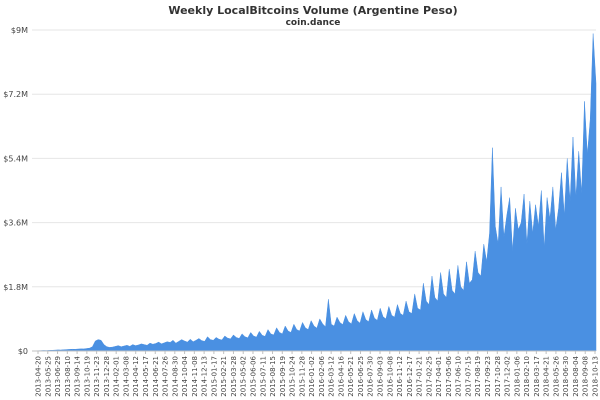 This screenshot has width=600, height=400. What do you see at coordinates (459, 376) in the screenshot?
I see `x-tick-label: 2017-06-10` at bounding box center [459, 376].